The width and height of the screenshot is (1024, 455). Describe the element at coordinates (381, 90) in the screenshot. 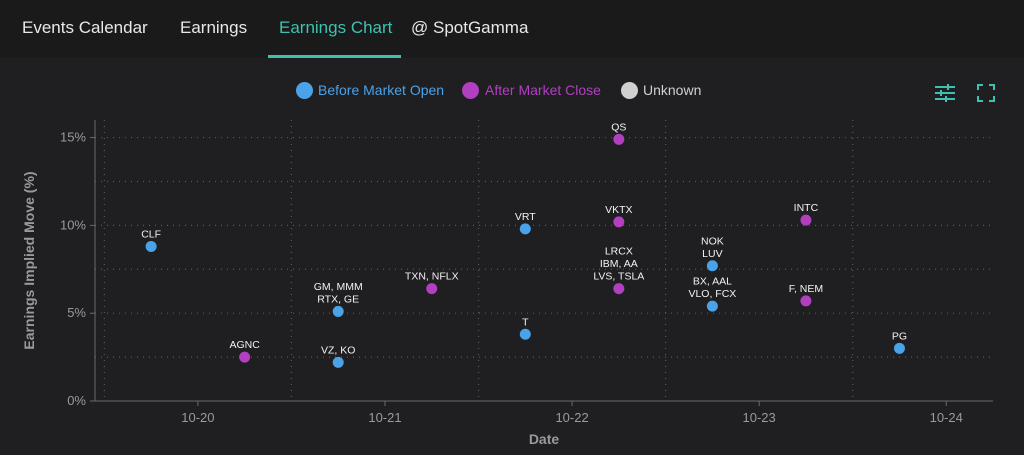

I see `legend-label-before-market-open: Before Market Open` at that location.